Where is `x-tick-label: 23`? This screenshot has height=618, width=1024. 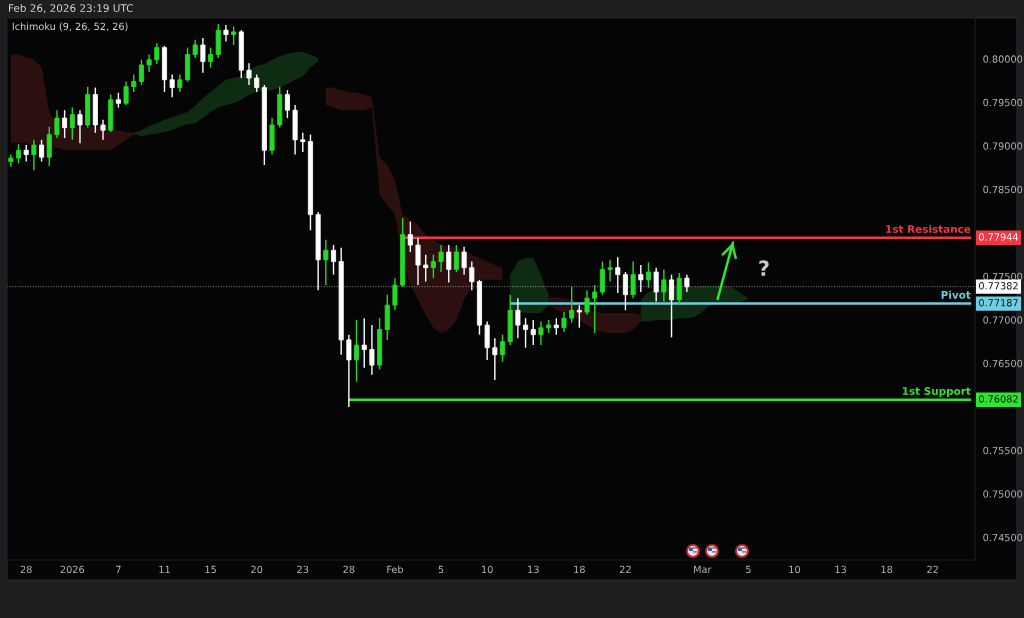 x-tick-label: 23 is located at coordinates (303, 569).